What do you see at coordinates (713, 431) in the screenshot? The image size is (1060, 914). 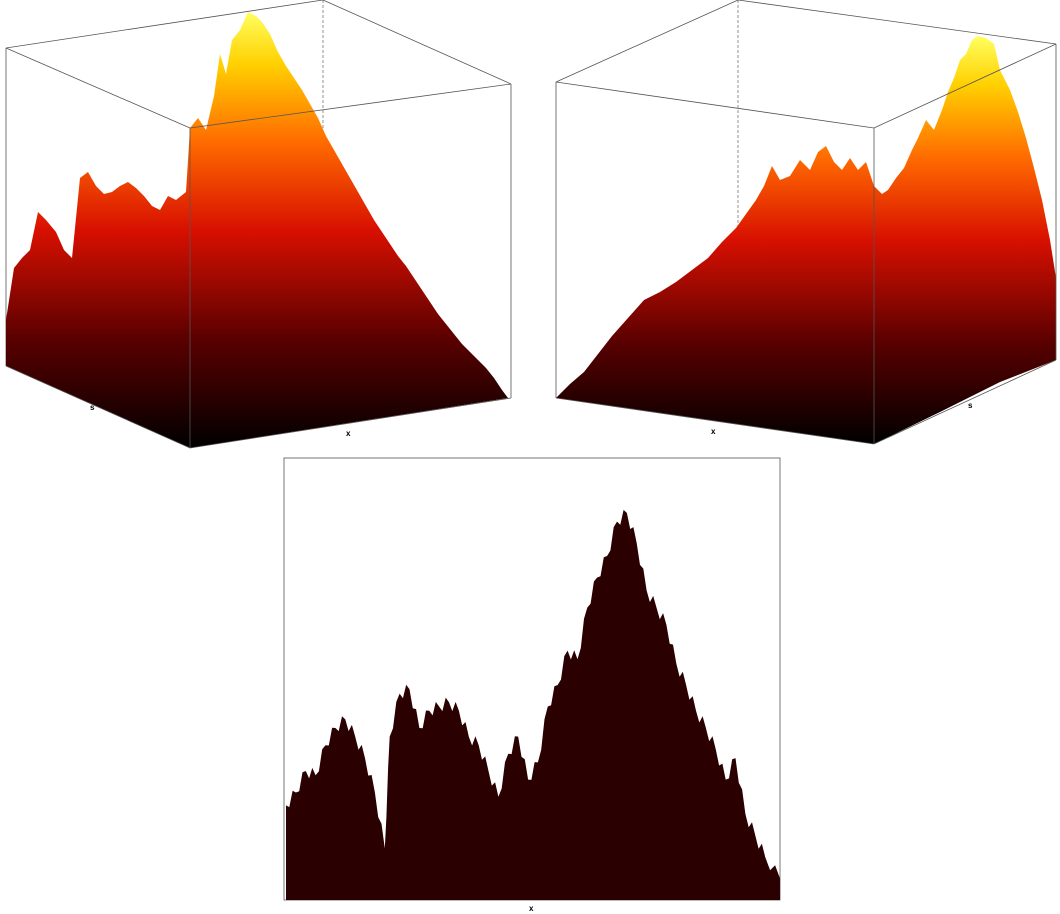 I see `axis-label-x-right: x` at bounding box center [713, 431].